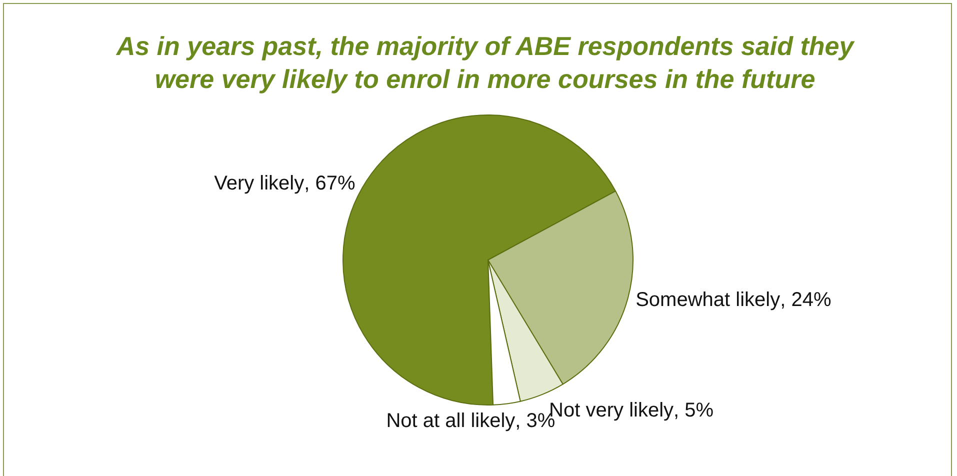 The image size is (957, 476). Describe the element at coordinates (806, 299) in the screenshot. I see `data-label: , 24%` at that location.